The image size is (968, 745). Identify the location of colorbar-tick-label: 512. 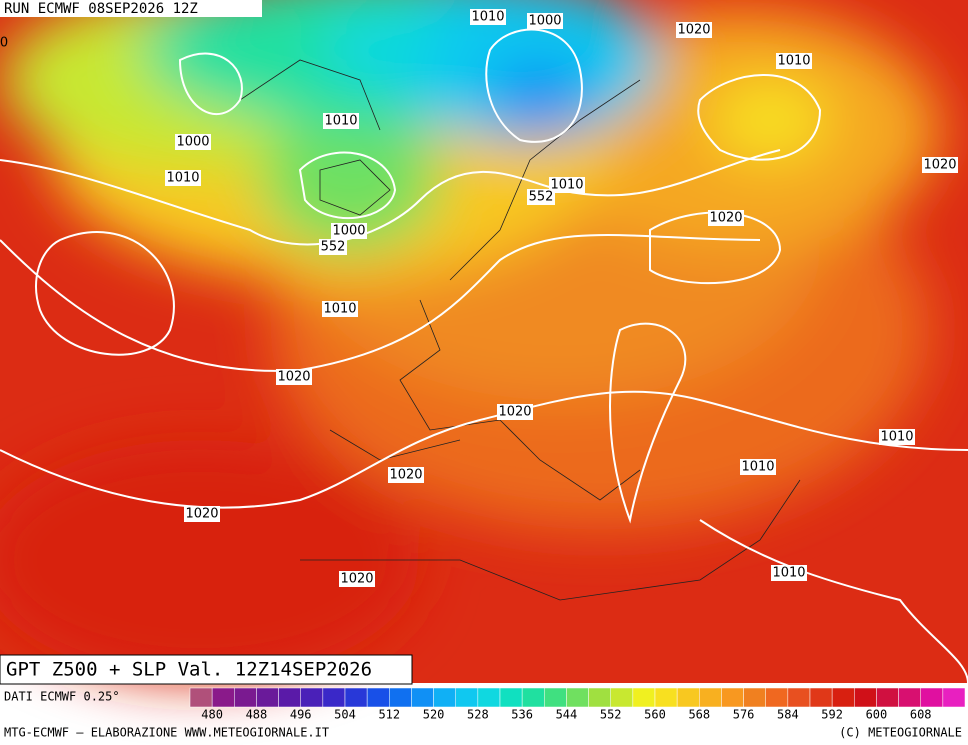
(389, 715).